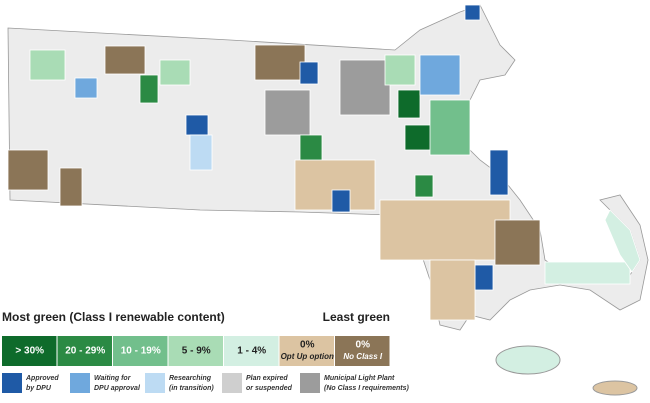 The width and height of the screenshot is (650, 403). Describe the element at coordinates (191, 388) in the screenshot. I see `status-label: (in transition)` at that location.